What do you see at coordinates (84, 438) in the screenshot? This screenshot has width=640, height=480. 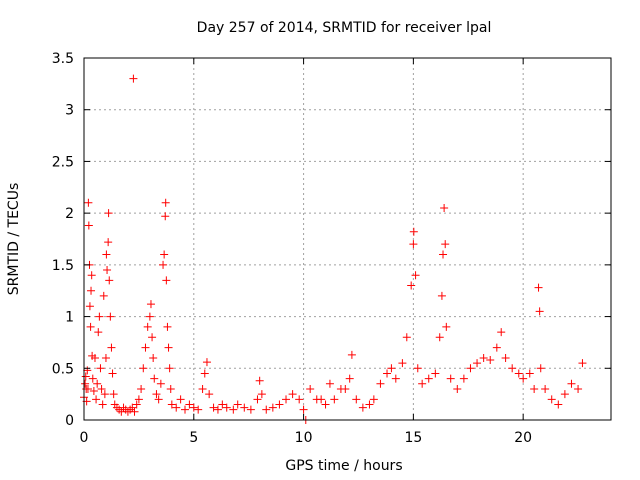 I see `x-tick-label: 0` at bounding box center [84, 438].